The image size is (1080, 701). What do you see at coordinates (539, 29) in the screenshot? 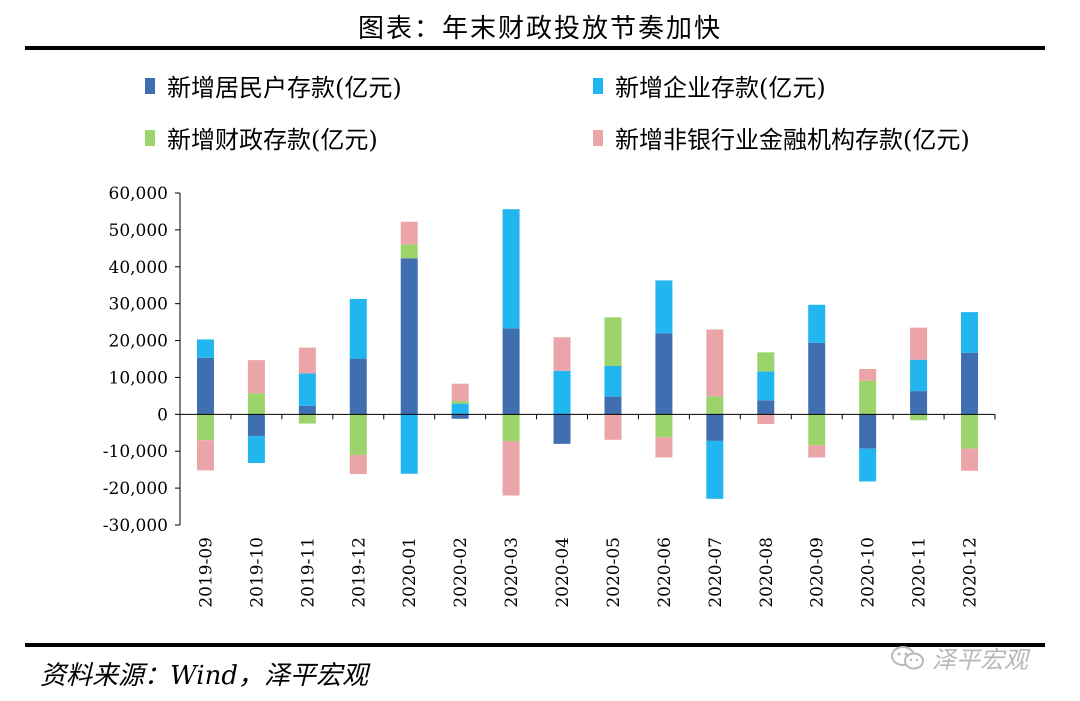
I see `chart-title: 图表：年末财政投放节奏加快` at bounding box center [539, 29].